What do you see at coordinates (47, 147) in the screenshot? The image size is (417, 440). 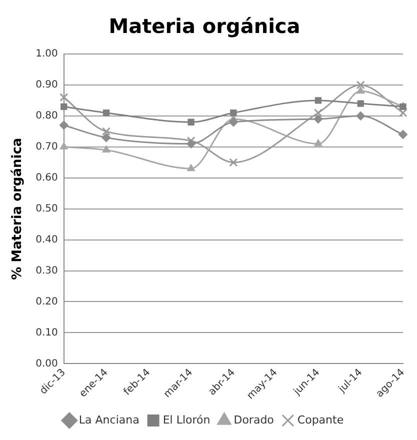 I see `y-tick-label: 0.70` at bounding box center [47, 147].